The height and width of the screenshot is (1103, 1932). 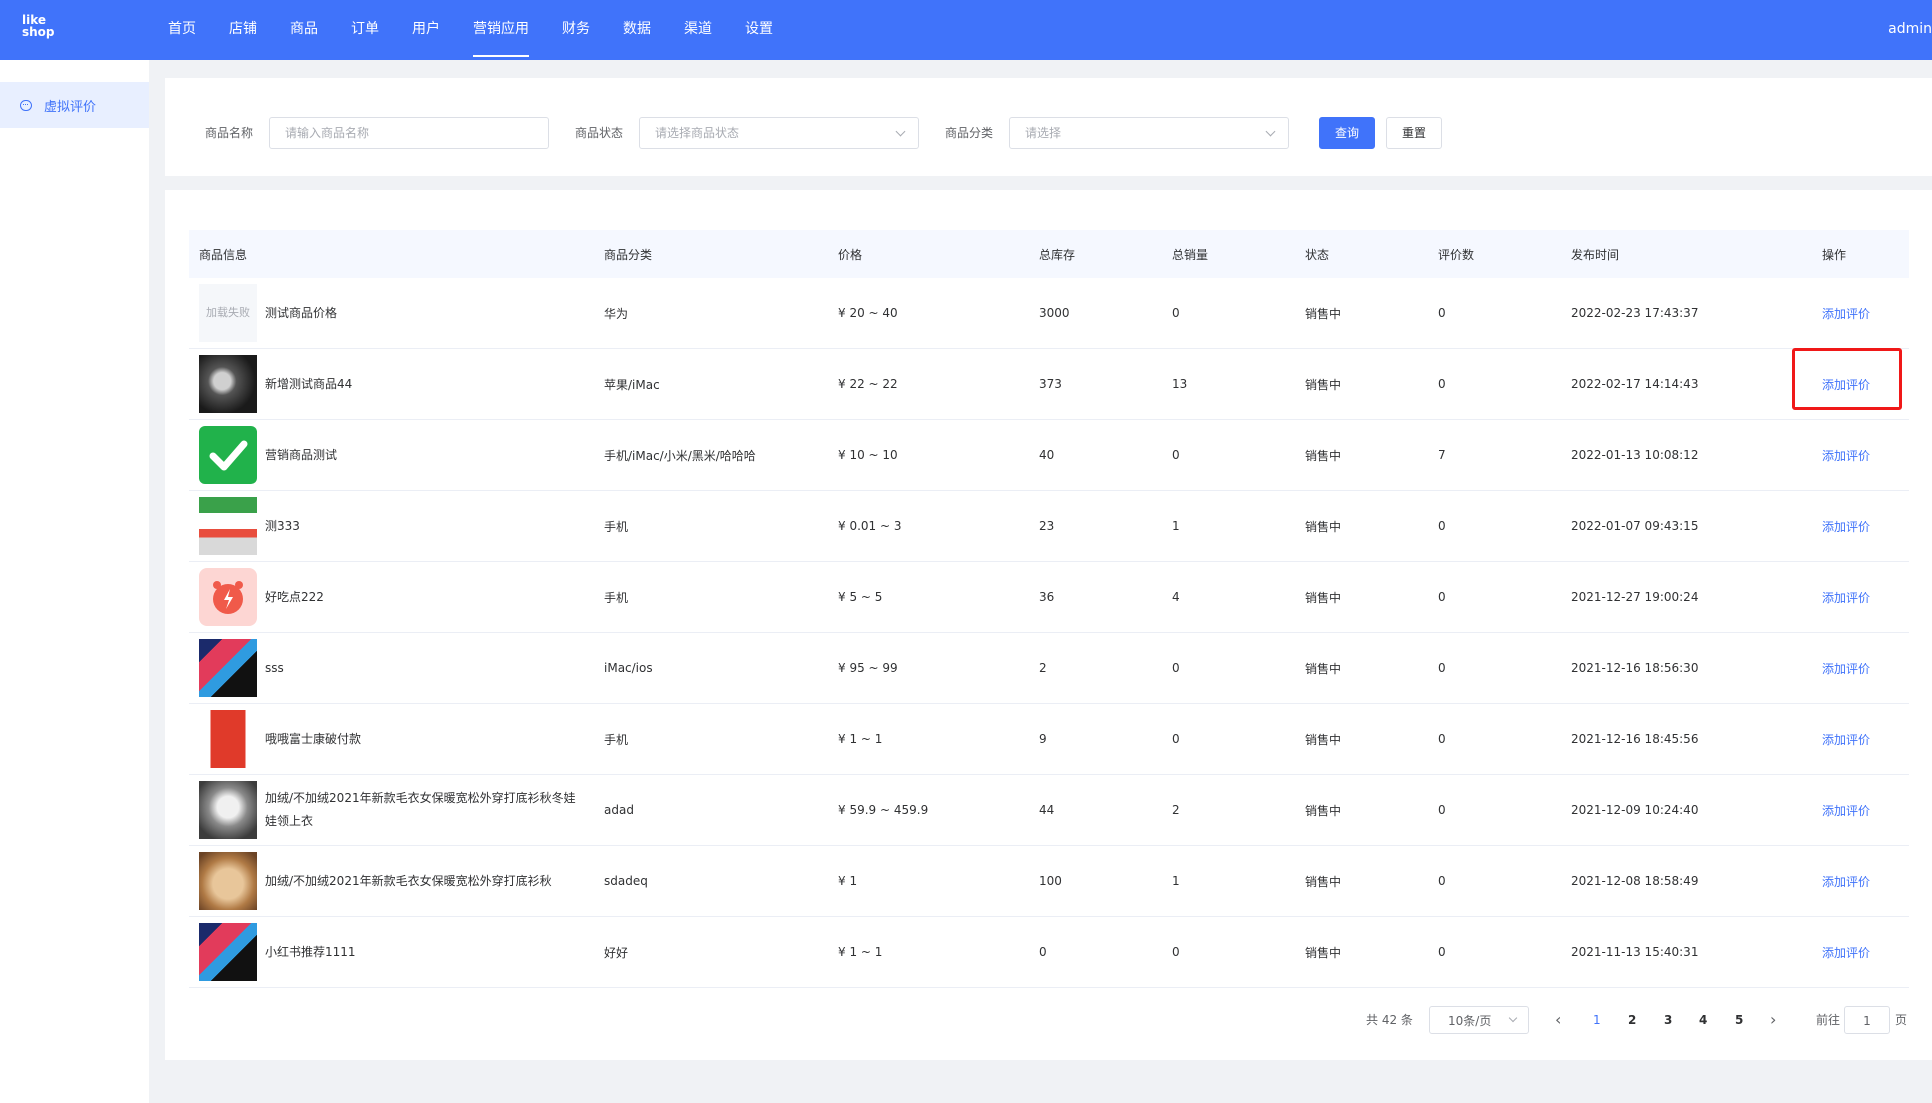 What do you see at coordinates (309, 383) in the screenshot?
I see `product-name: 新增测试商品44` at bounding box center [309, 383].